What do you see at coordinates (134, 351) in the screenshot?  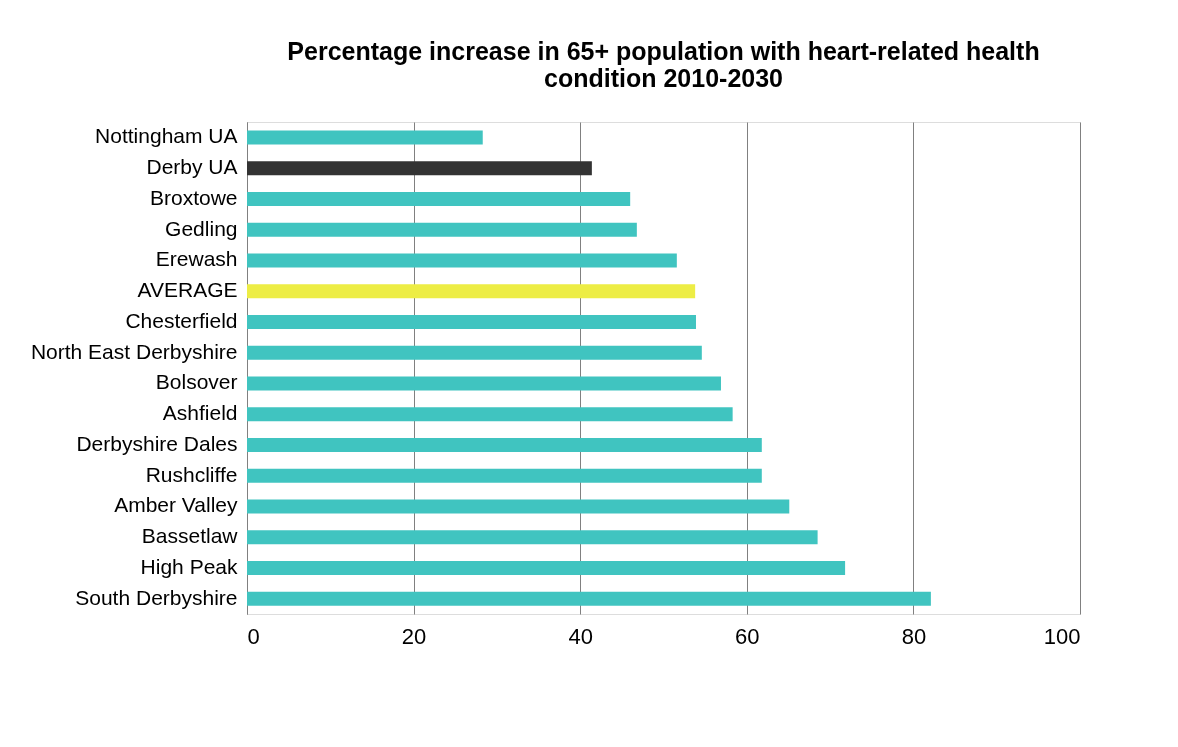 I see `y-tick-label: North East Derbyshire` at bounding box center [134, 351].